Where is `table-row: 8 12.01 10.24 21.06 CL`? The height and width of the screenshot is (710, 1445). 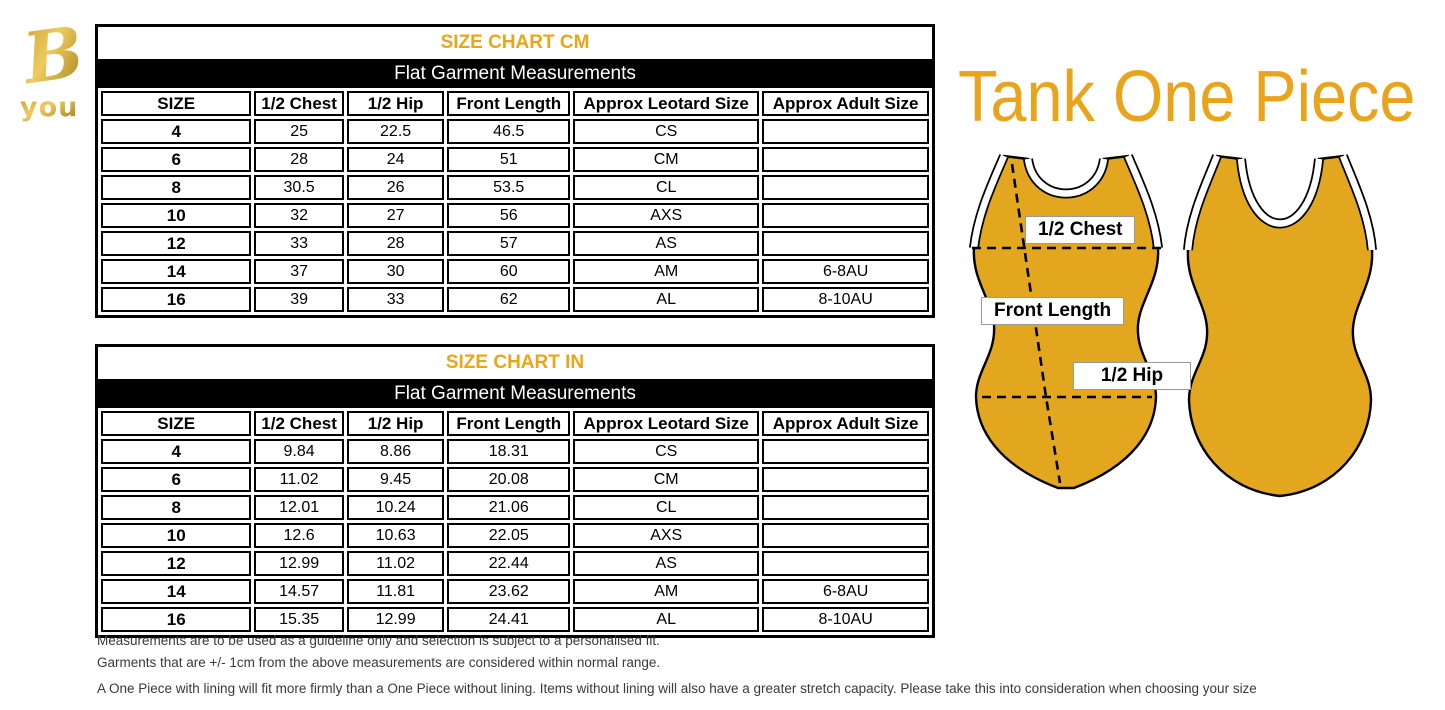
table-row: 8 12.01 10.24 21.06 CL is located at coordinates (515, 507).